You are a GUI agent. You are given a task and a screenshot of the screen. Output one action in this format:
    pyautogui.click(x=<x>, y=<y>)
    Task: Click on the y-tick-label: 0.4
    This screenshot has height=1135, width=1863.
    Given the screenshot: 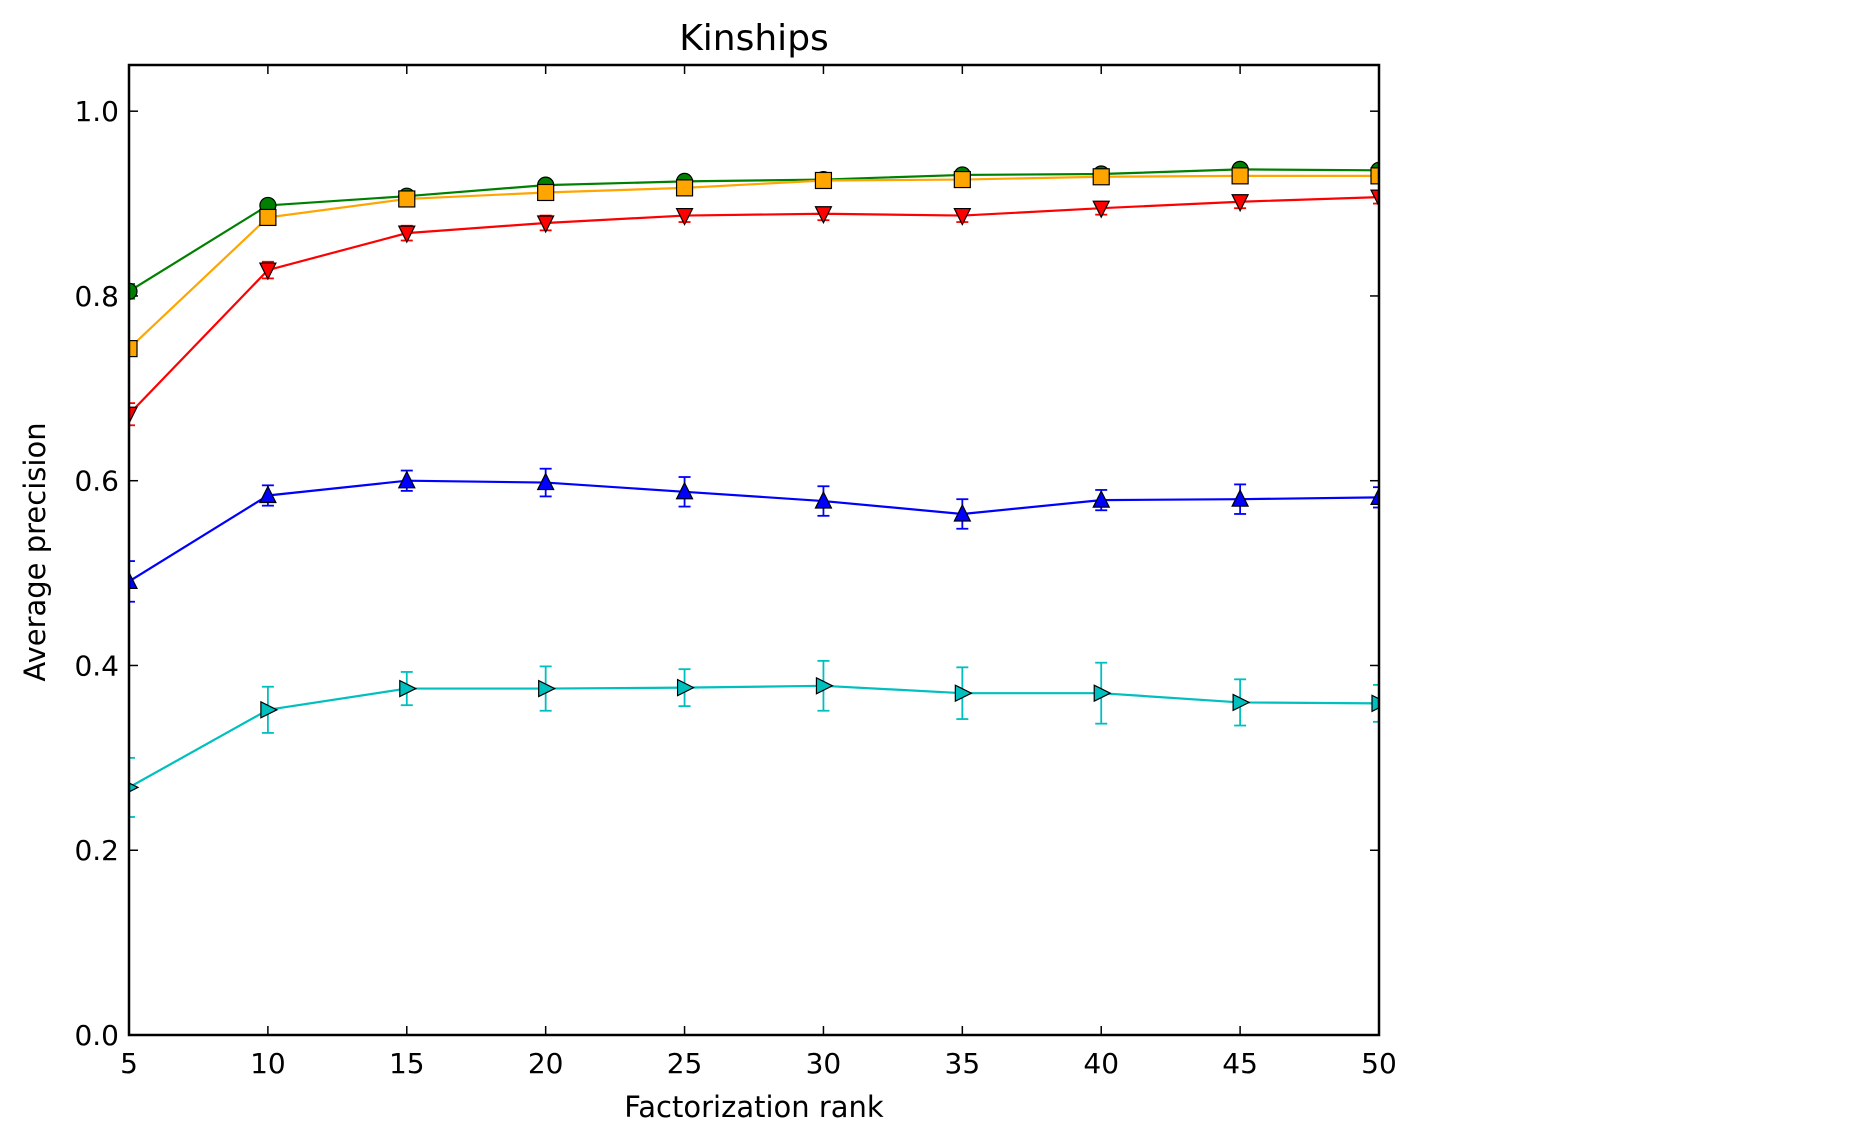 What is the action you would take?
    pyautogui.click(x=96, y=665)
    